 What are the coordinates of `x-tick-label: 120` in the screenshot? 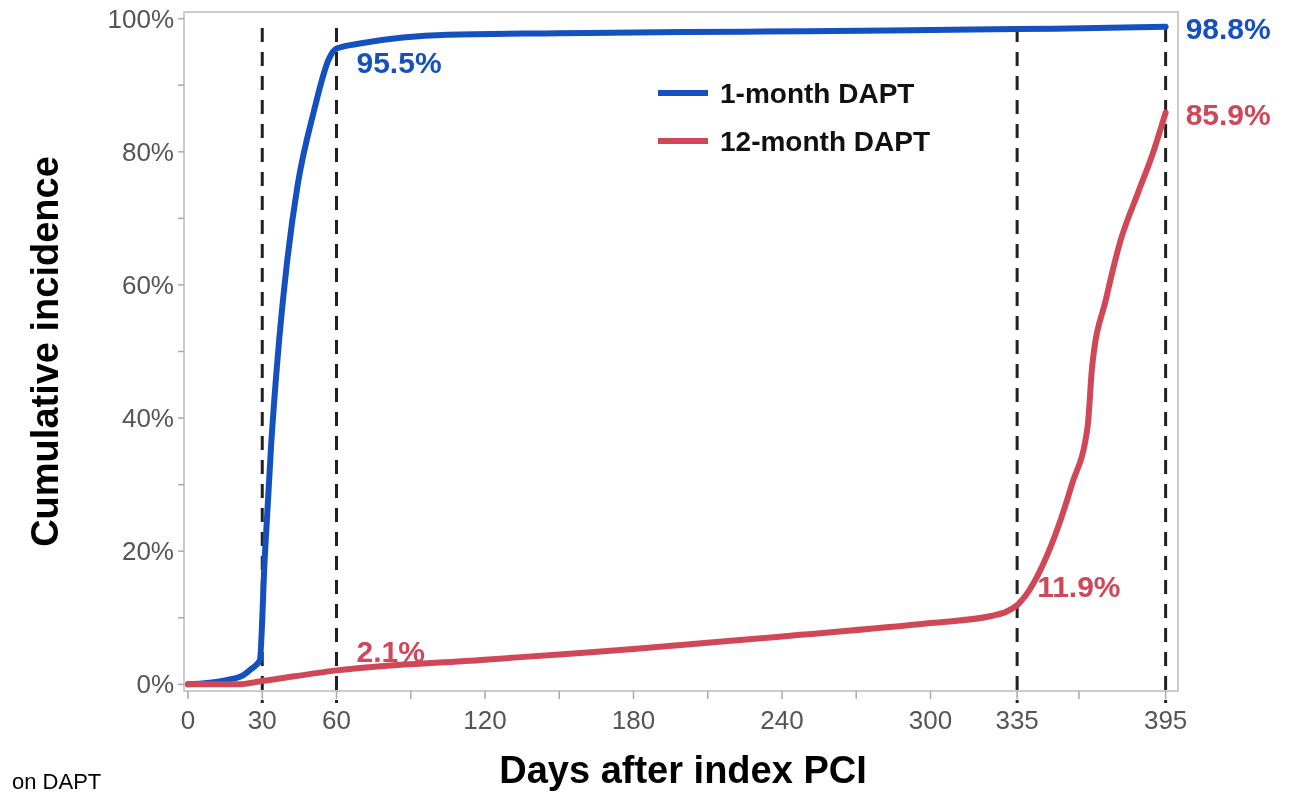 It's located at (485, 720).